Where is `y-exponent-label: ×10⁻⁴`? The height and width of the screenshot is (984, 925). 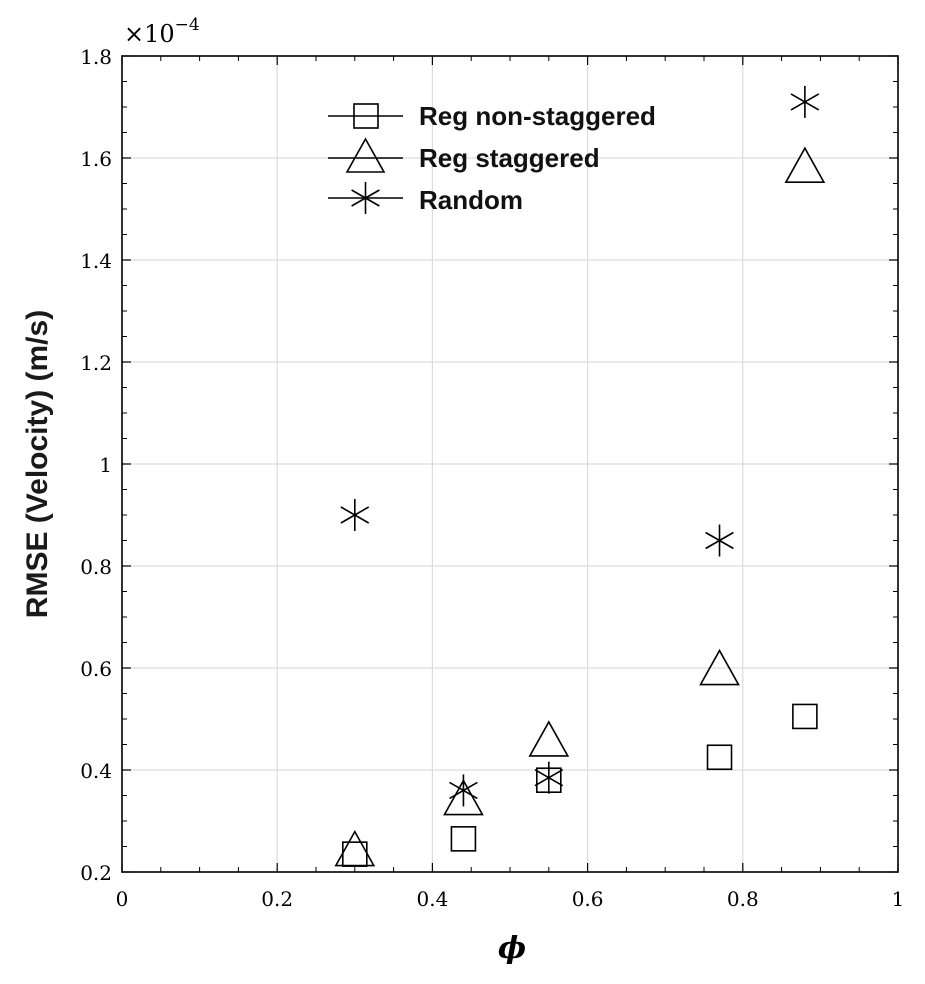
y-exponent-label: ×10⁻⁴ is located at coordinates (162, 31).